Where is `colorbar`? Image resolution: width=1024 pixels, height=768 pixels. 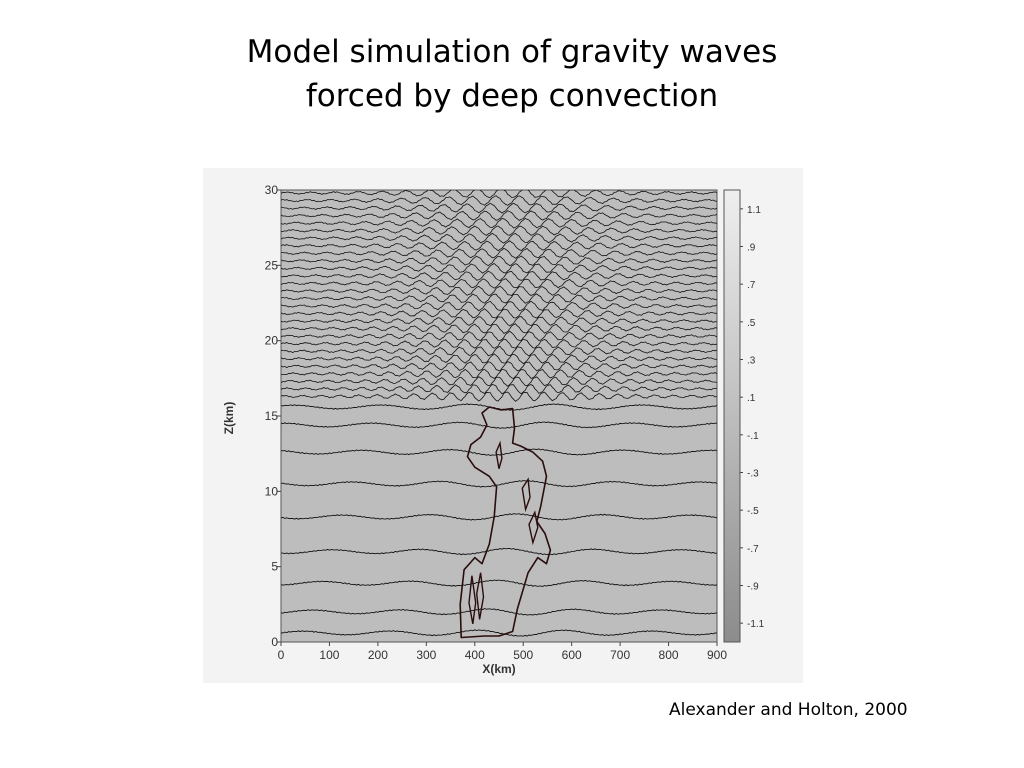
colorbar is located at coordinates (732, 416).